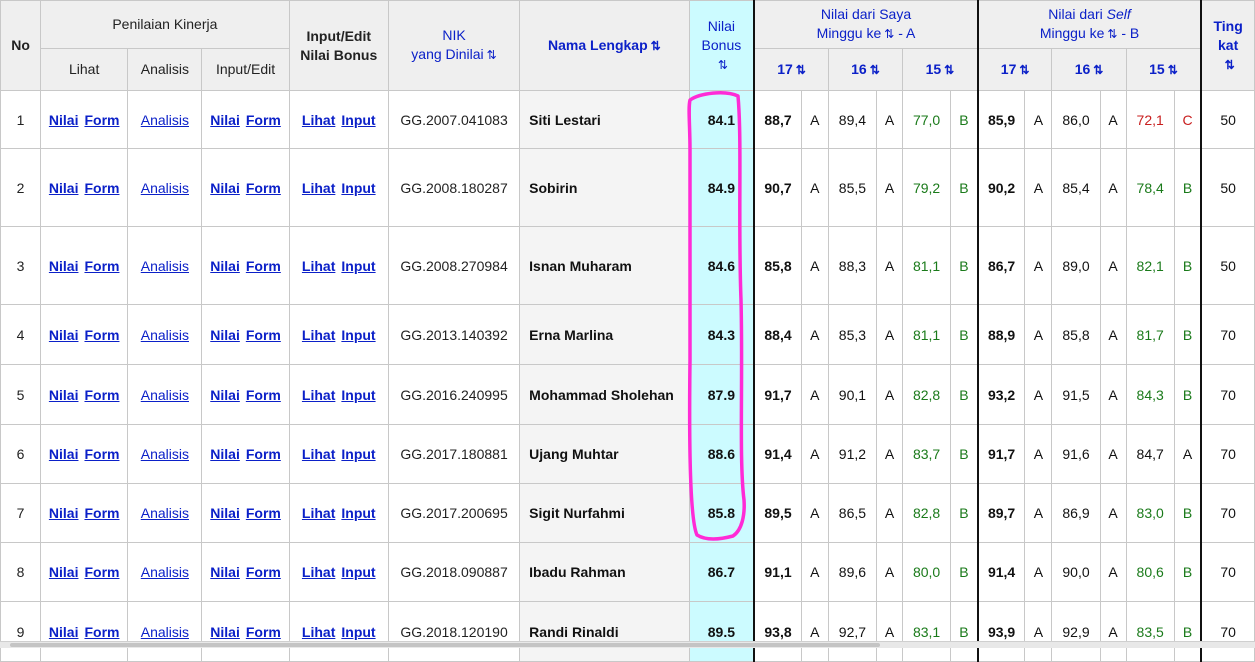  What do you see at coordinates (445, 645) in the screenshot?
I see `scrollbar-thumb` at bounding box center [445, 645].